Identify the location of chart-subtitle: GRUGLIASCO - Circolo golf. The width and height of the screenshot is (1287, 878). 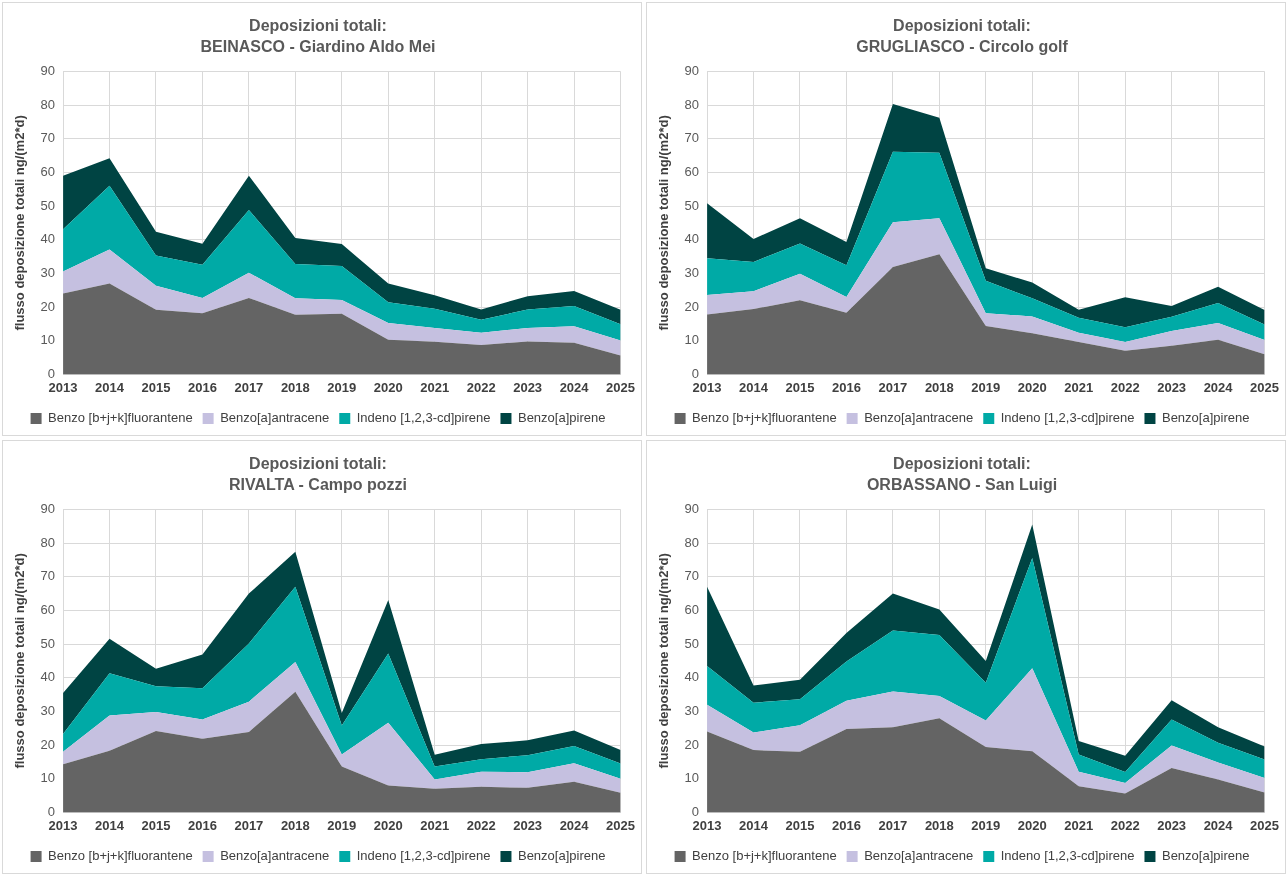
(962, 47).